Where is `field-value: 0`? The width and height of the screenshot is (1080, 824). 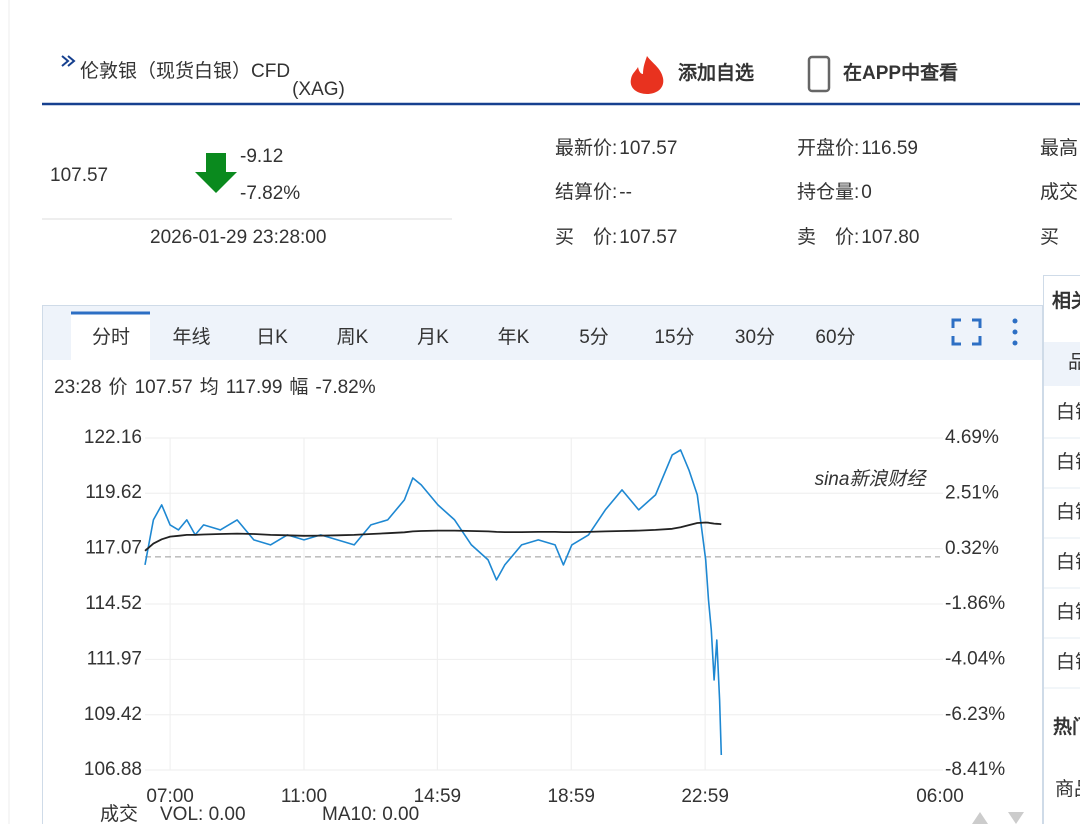 field-value: 0 is located at coordinates (866, 192).